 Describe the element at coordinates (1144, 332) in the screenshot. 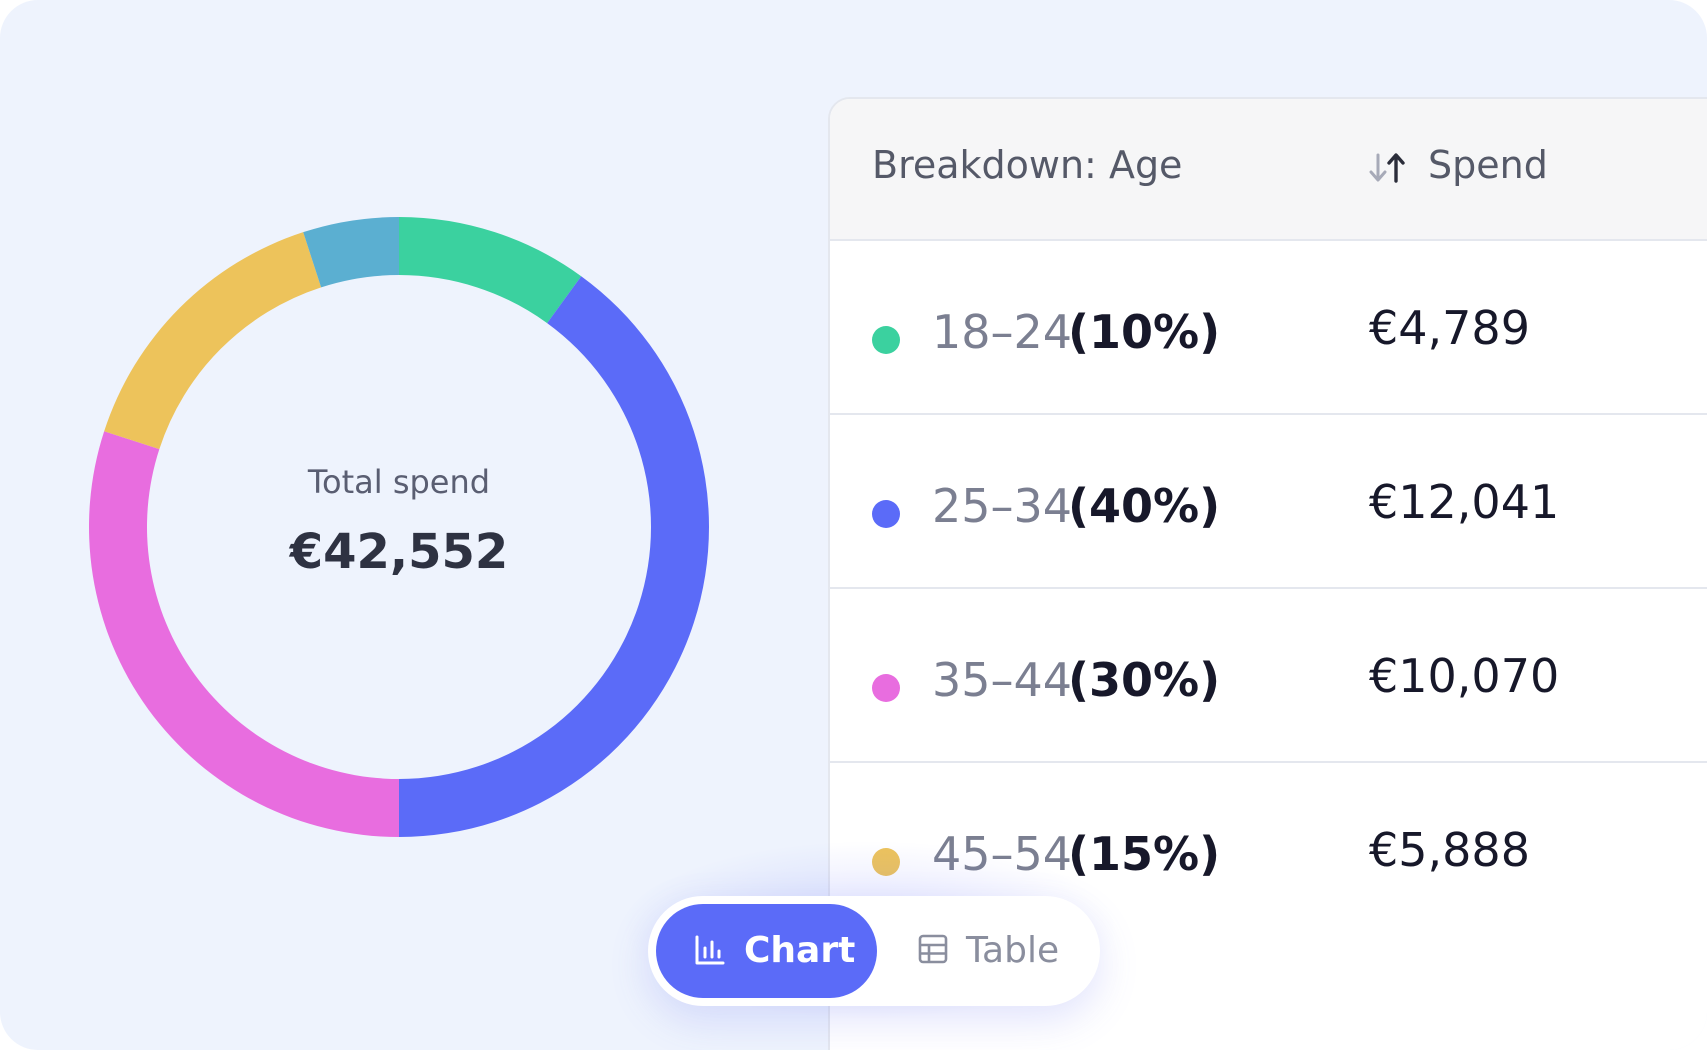

I see `age-share: (10%)` at that location.